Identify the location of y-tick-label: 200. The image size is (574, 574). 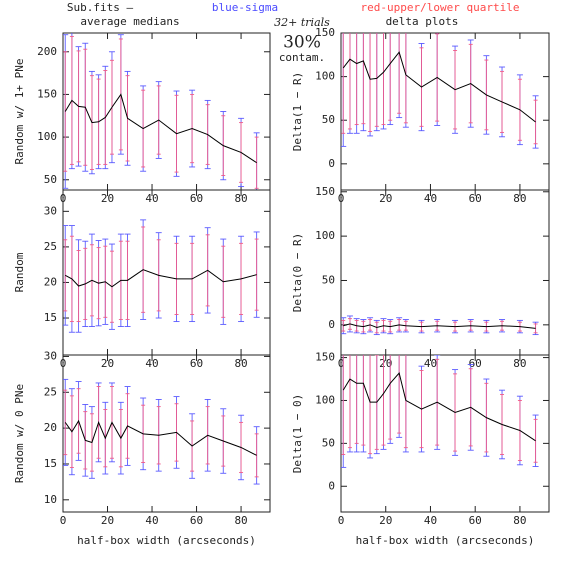
(47, 51).